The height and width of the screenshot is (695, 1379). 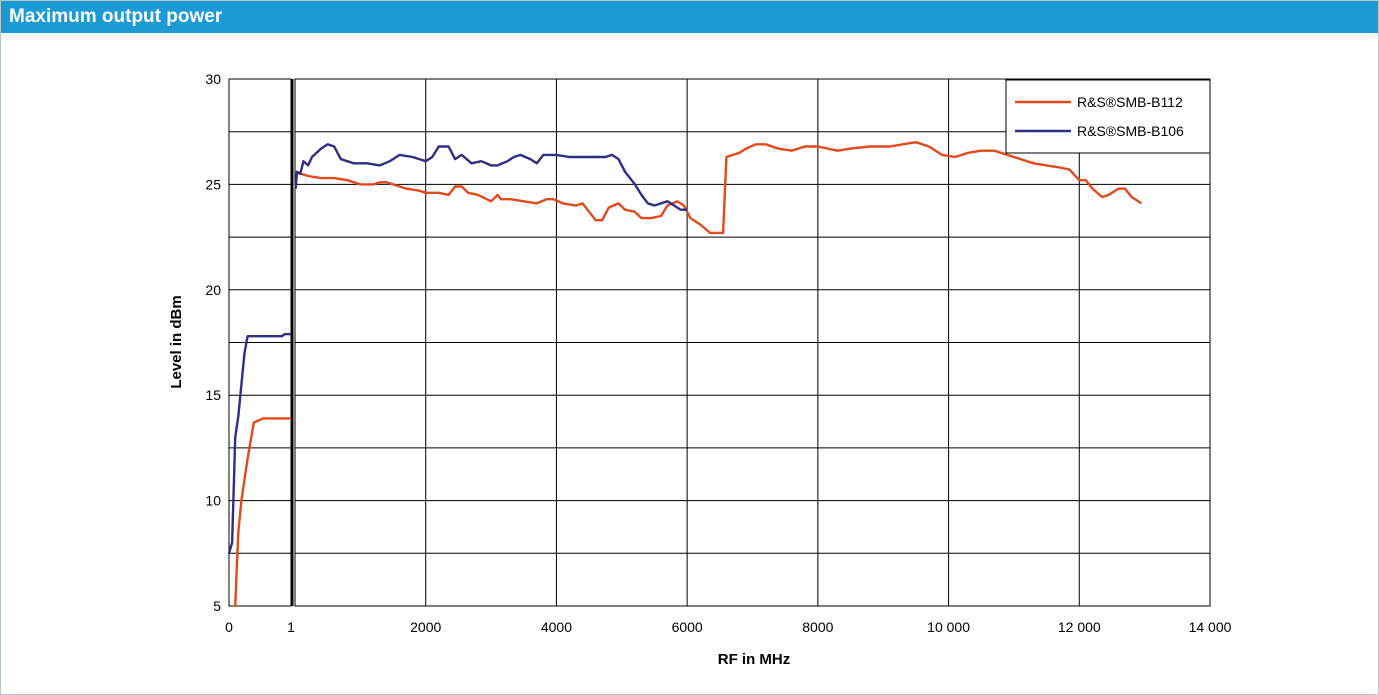 I want to click on panel-low-border, so click(x=260, y=342).